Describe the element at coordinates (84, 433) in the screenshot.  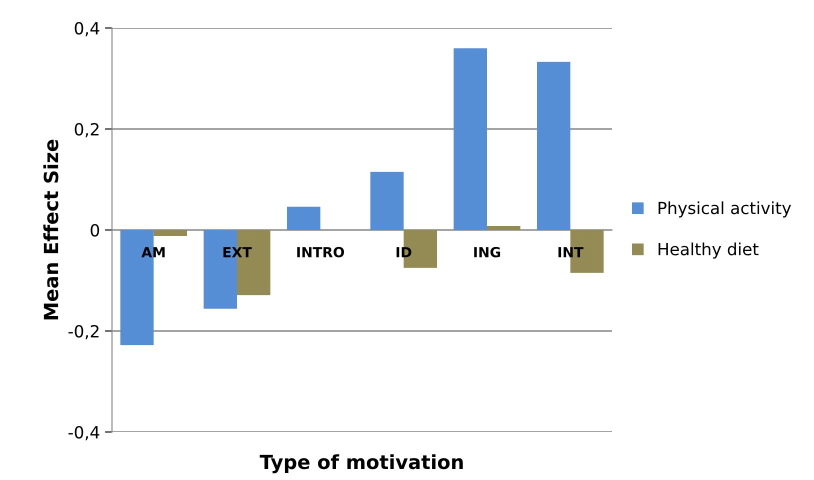
I see `y-tick-label: -0,4` at that location.